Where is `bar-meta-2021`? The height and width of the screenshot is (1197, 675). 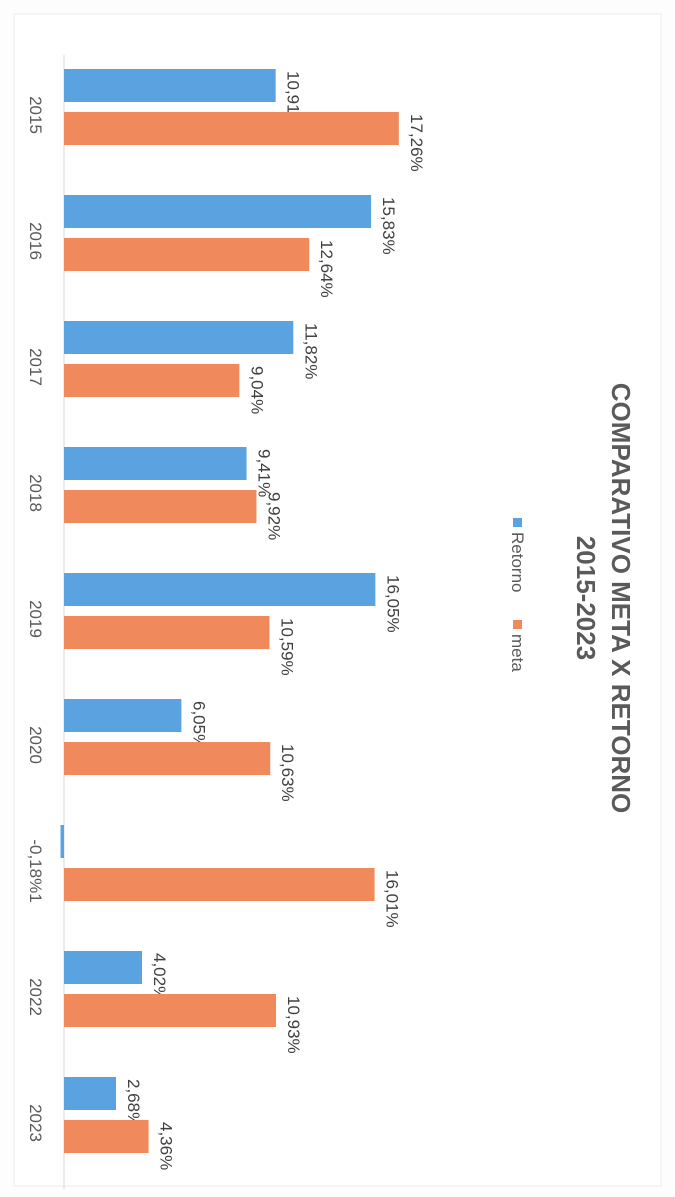
bar-meta-2021 is located at coordinates (219, 884).